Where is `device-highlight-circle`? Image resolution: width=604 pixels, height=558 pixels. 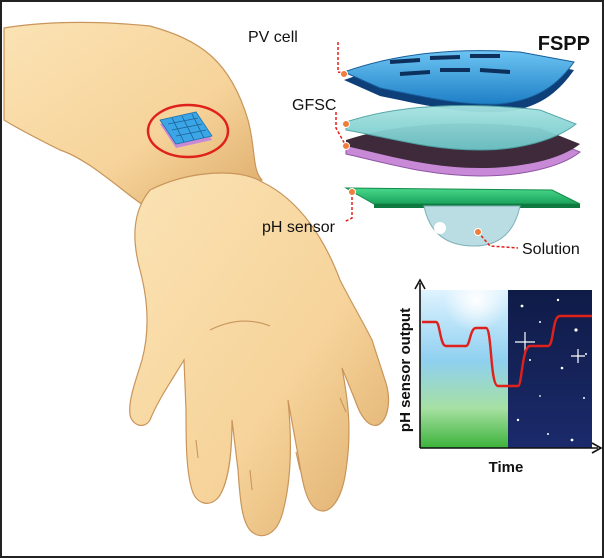 device-highlight-circle is located at coordinates (188, 131).